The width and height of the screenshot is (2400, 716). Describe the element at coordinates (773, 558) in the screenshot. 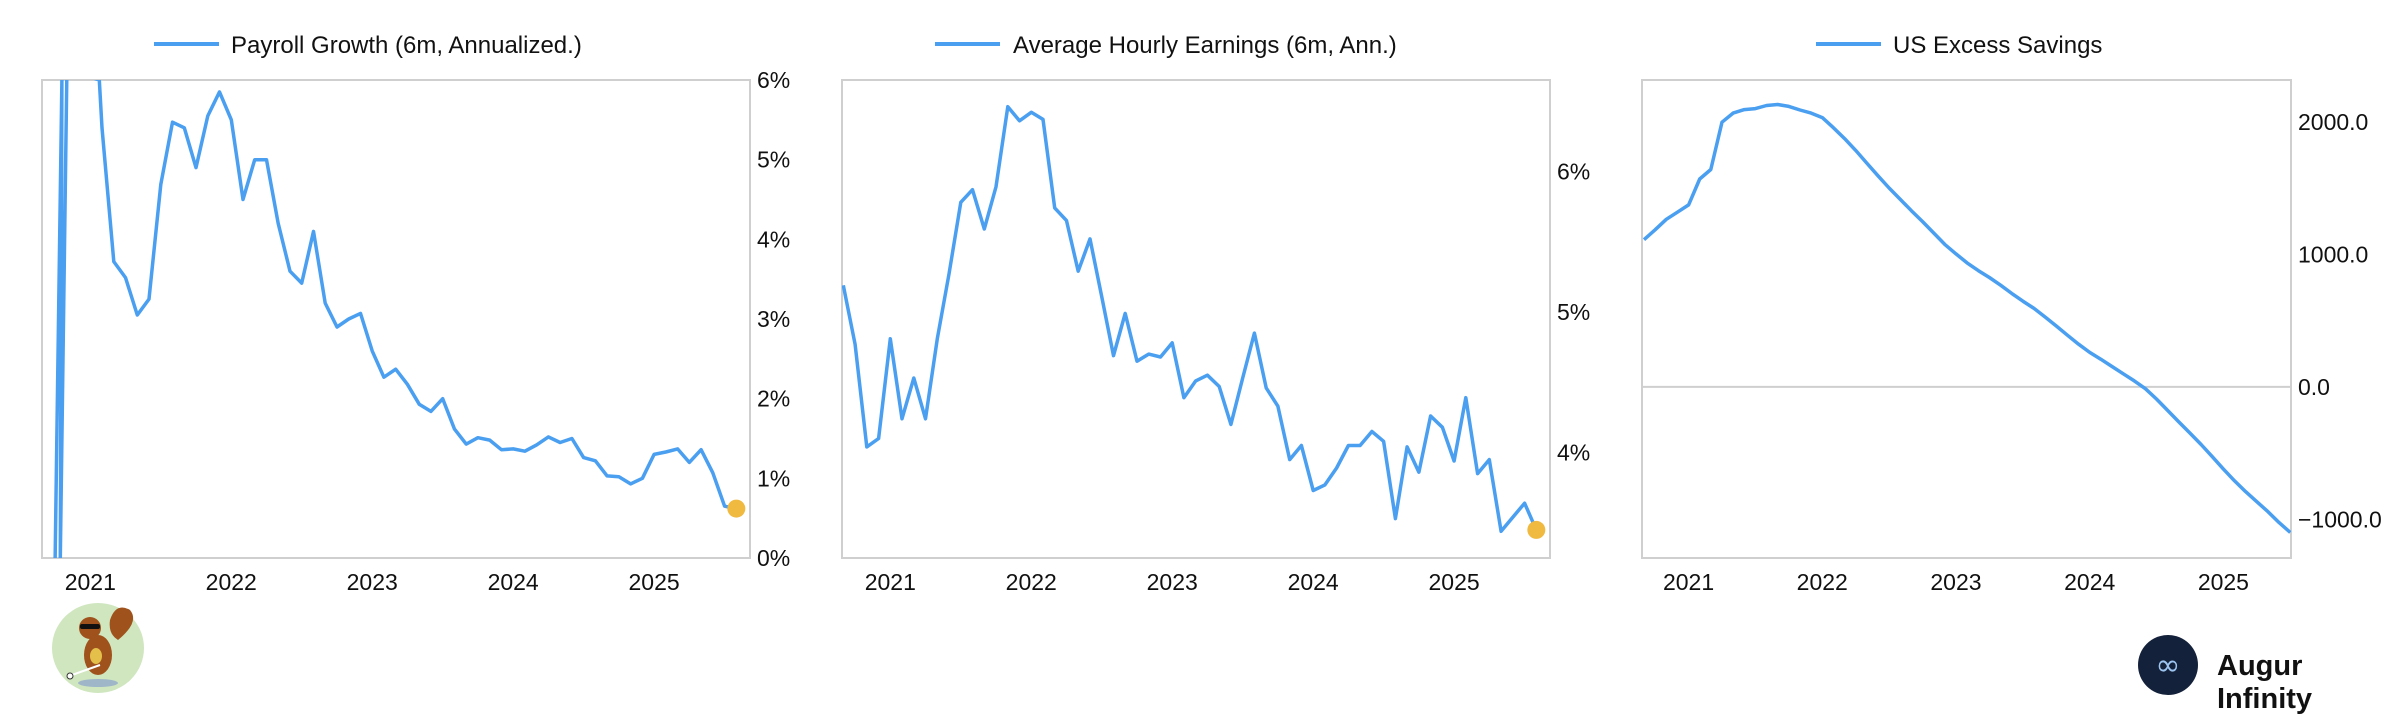

I see `y-tick-label: 0%` at that location.